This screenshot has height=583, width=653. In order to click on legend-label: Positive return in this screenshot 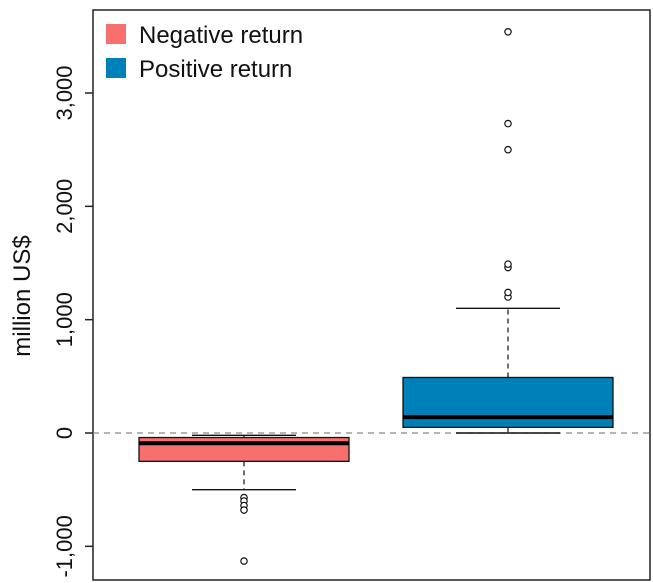, I will do `click(215, 69)`.